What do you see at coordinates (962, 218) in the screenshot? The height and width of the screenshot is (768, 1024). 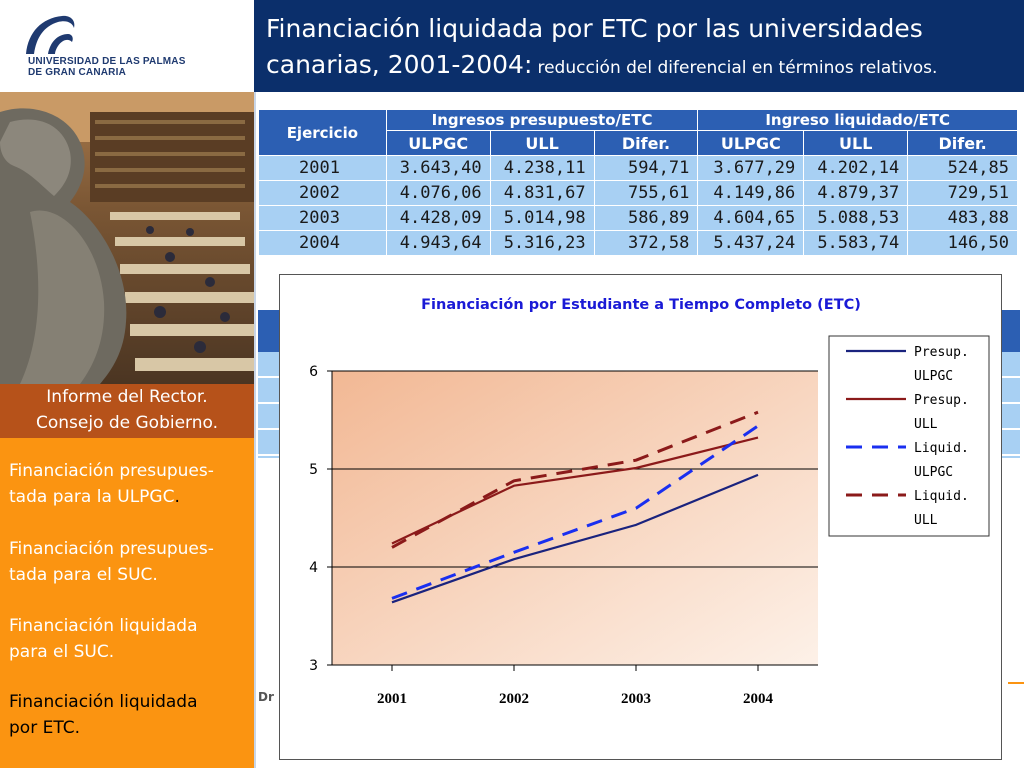 I see `table-cell: 483,88` at bounding box center [962, 218].